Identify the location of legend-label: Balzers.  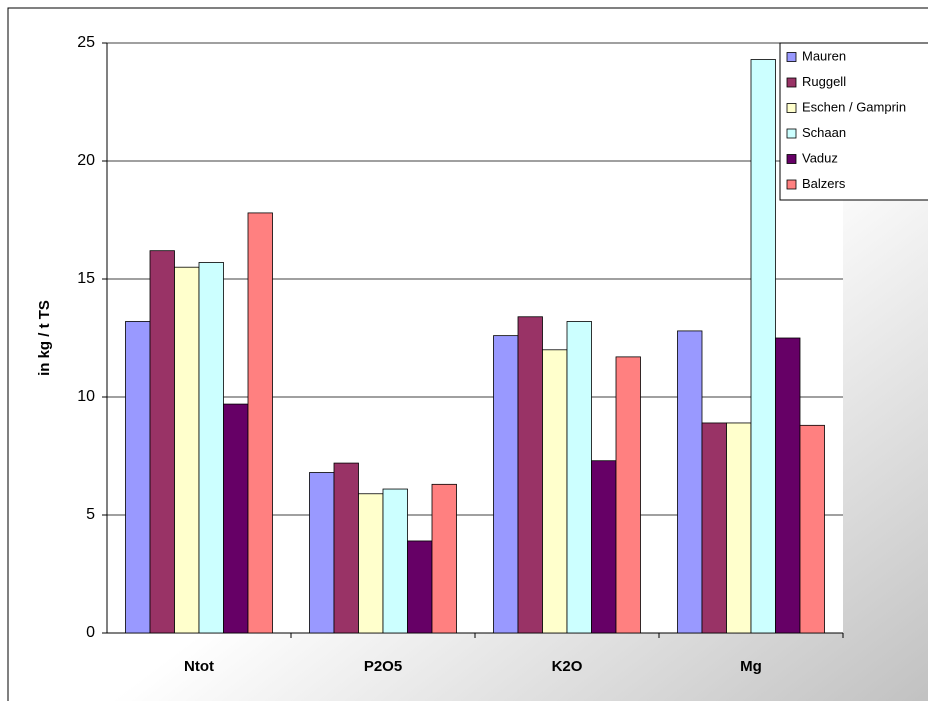
(824, 183).